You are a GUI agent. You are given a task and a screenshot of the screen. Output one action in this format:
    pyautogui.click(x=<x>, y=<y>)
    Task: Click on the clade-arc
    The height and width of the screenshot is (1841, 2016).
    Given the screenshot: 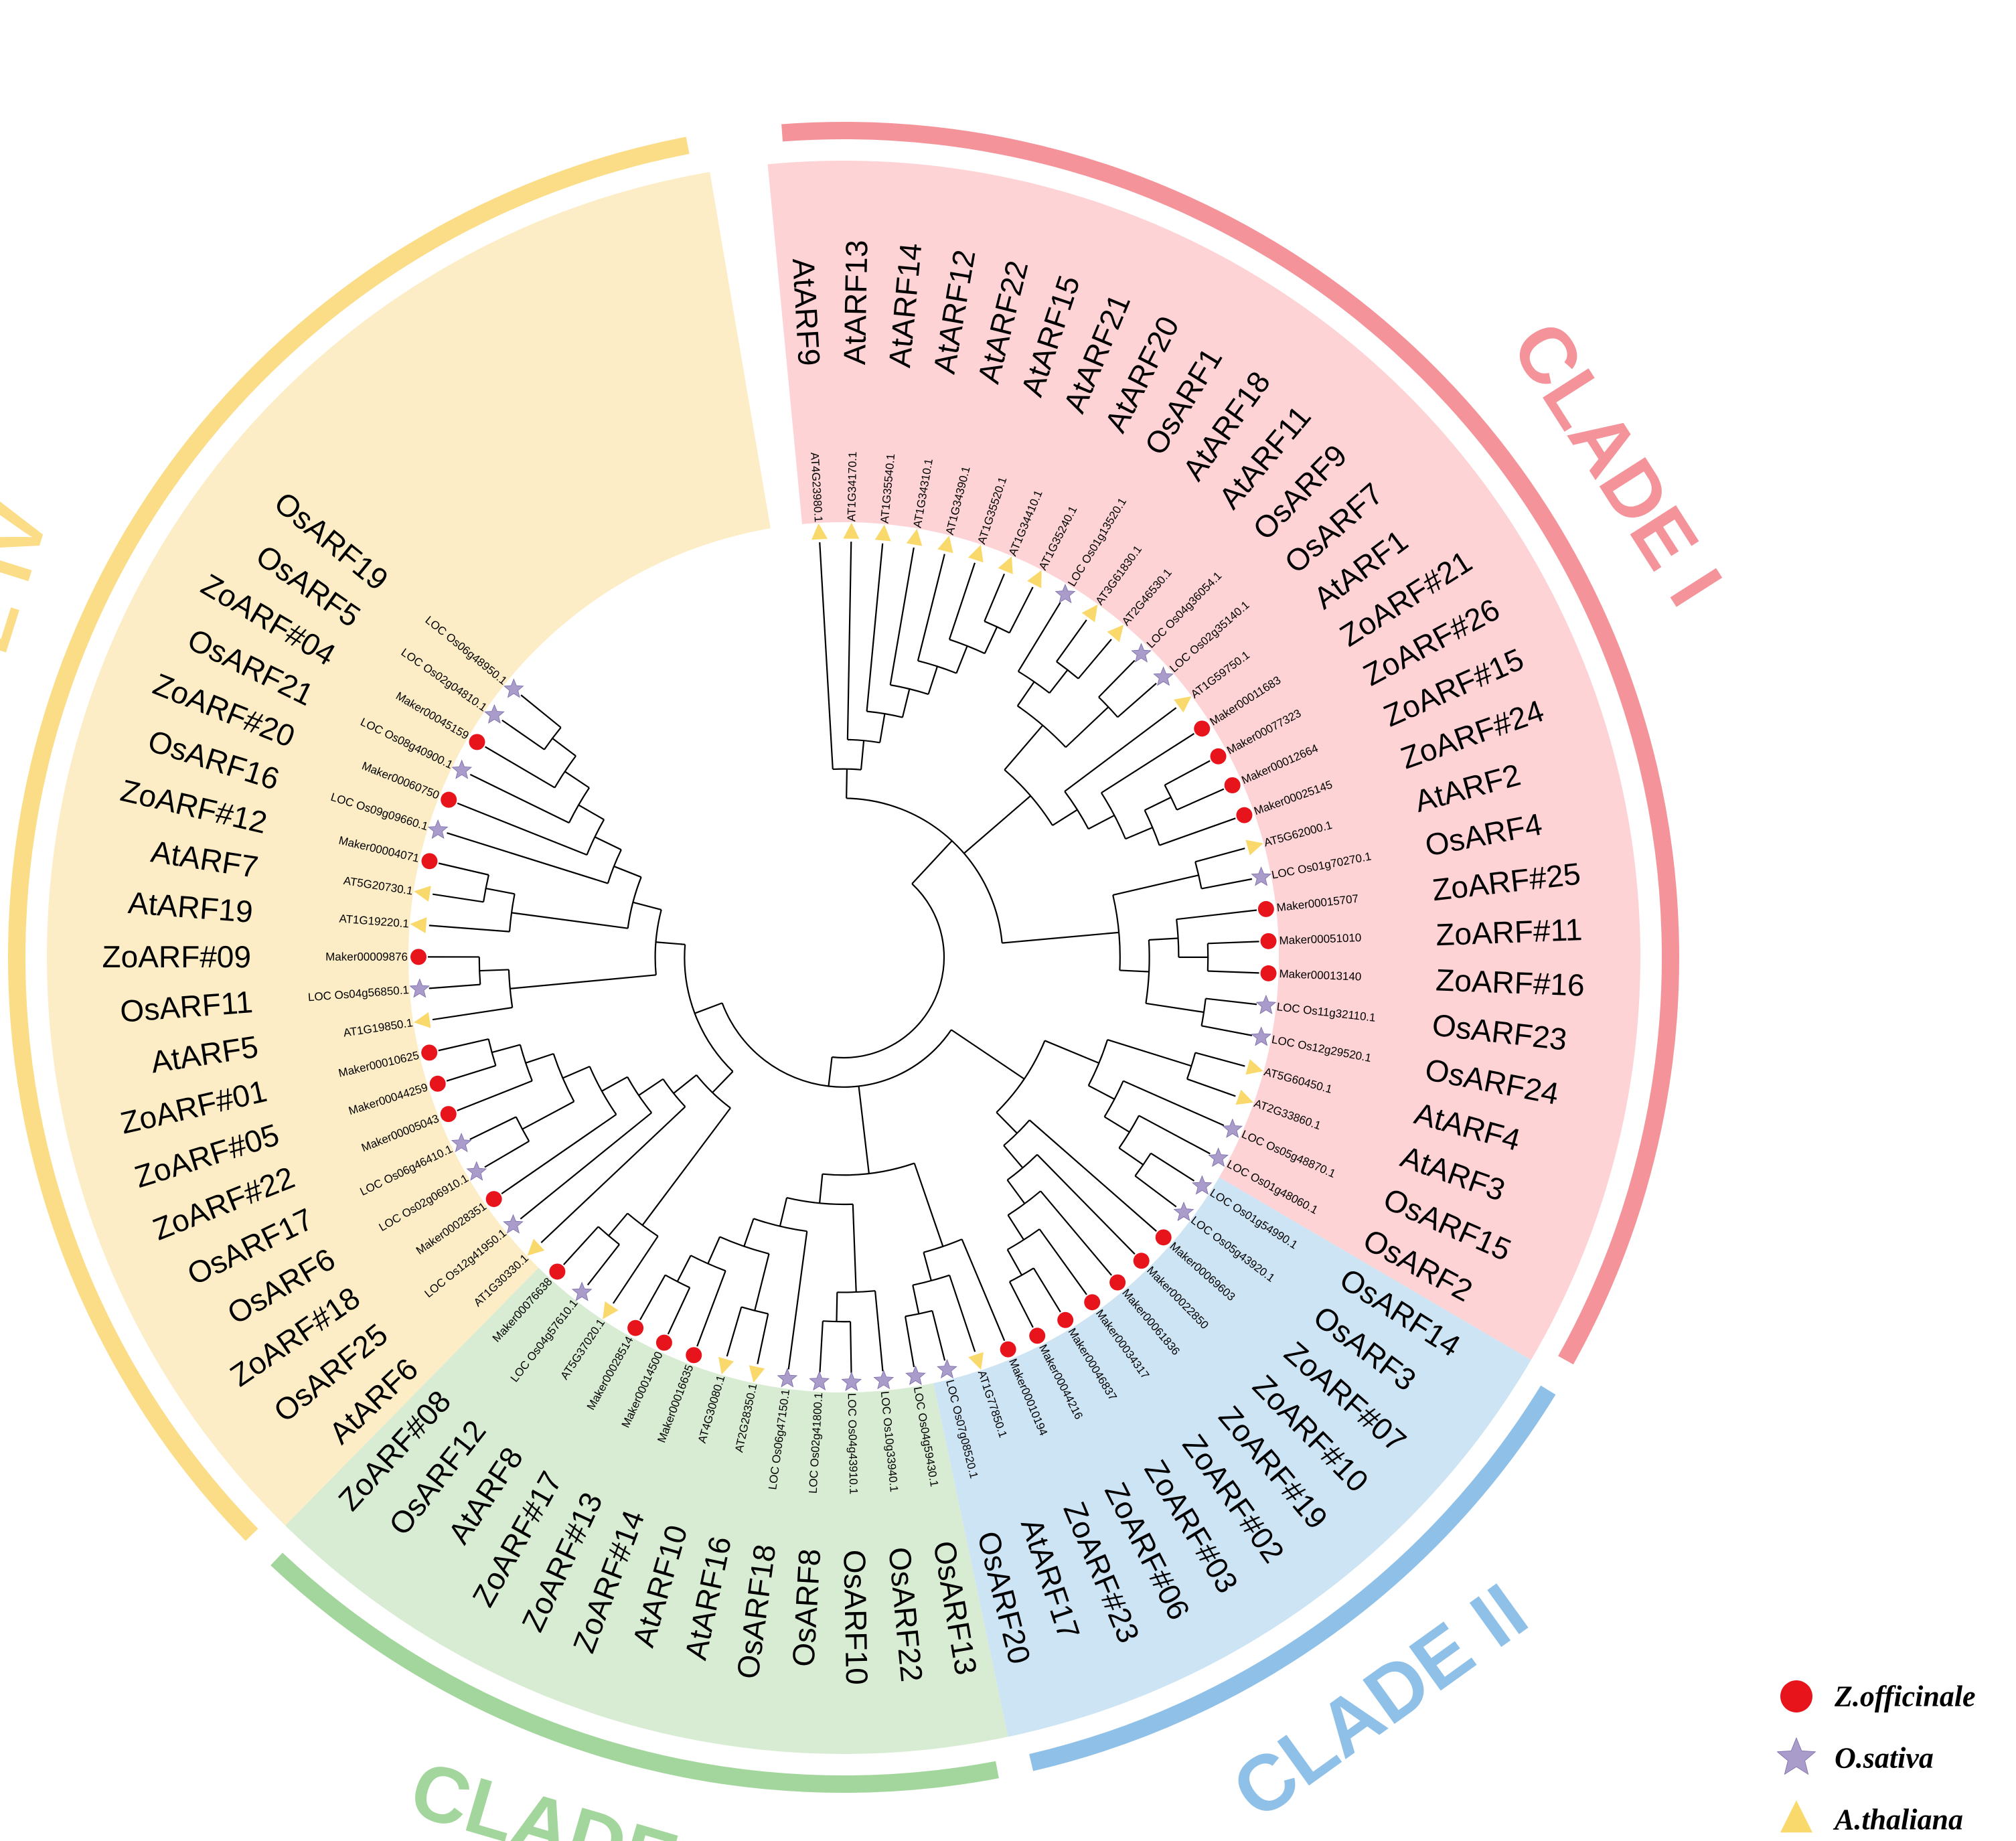 What is the action you would take?
    pyautogui.click(x=634, y=1672)
    